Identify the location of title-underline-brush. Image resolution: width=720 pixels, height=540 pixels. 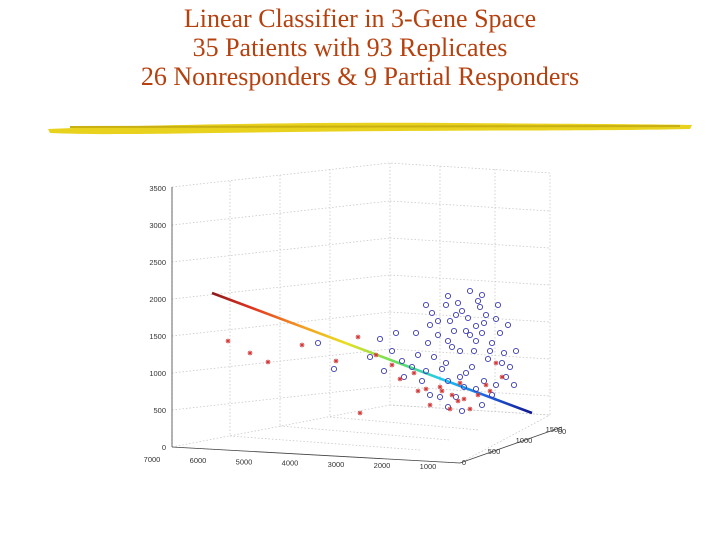
(370, 128).